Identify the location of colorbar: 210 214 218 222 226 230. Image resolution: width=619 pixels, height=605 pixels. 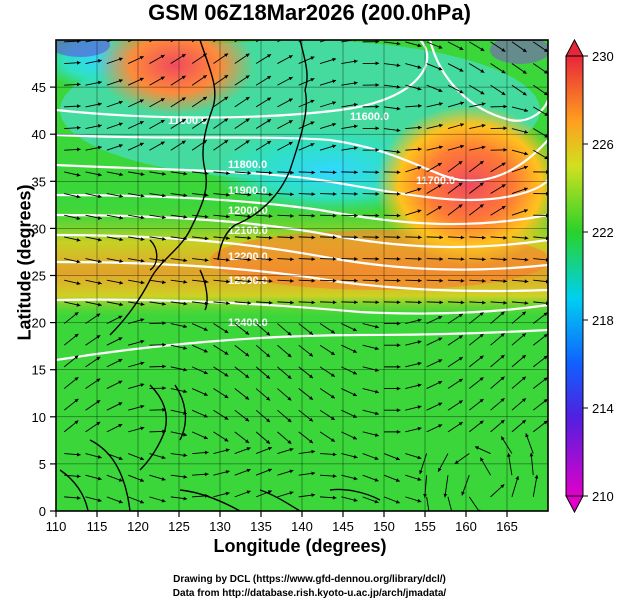
(589, 276).